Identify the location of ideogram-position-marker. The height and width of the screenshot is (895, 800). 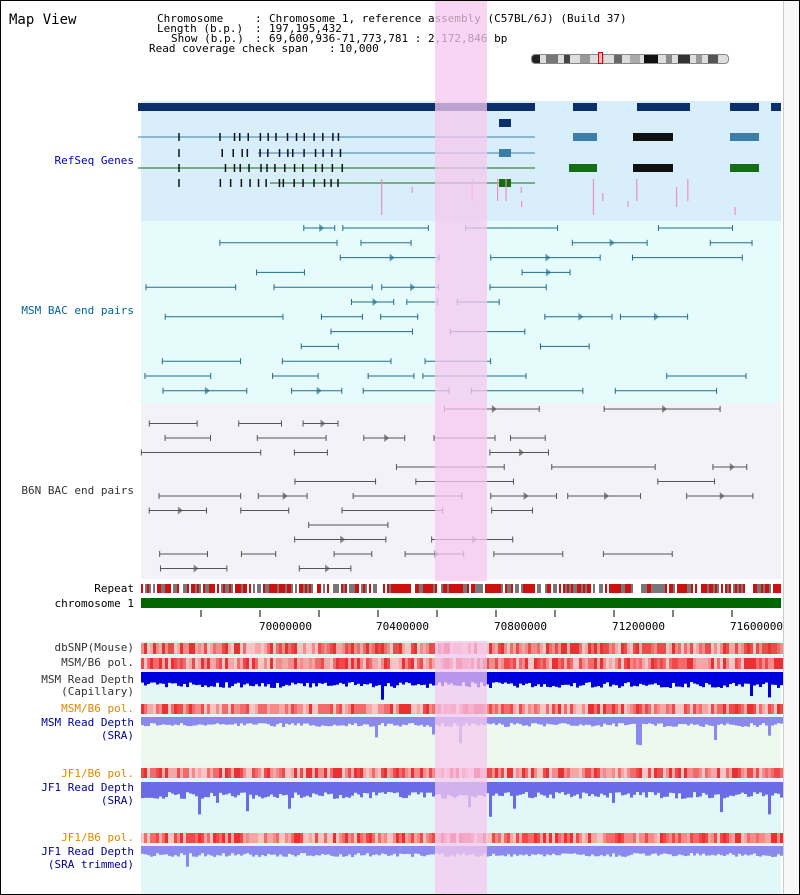
(600, 58).